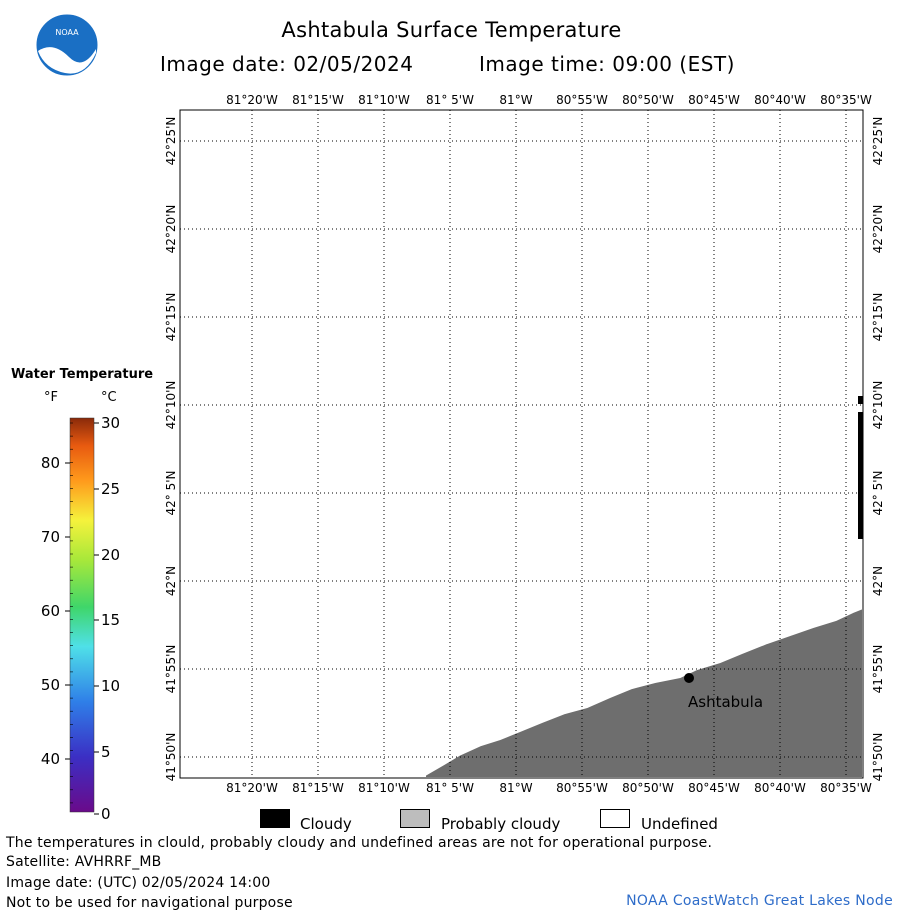 Image resolution: width=903 pixels, height=919 pixels. Describe the element at coordinates (501, 824) in the screenshot. I see `probably-cloudy-label: Probably cloudy` at that location.